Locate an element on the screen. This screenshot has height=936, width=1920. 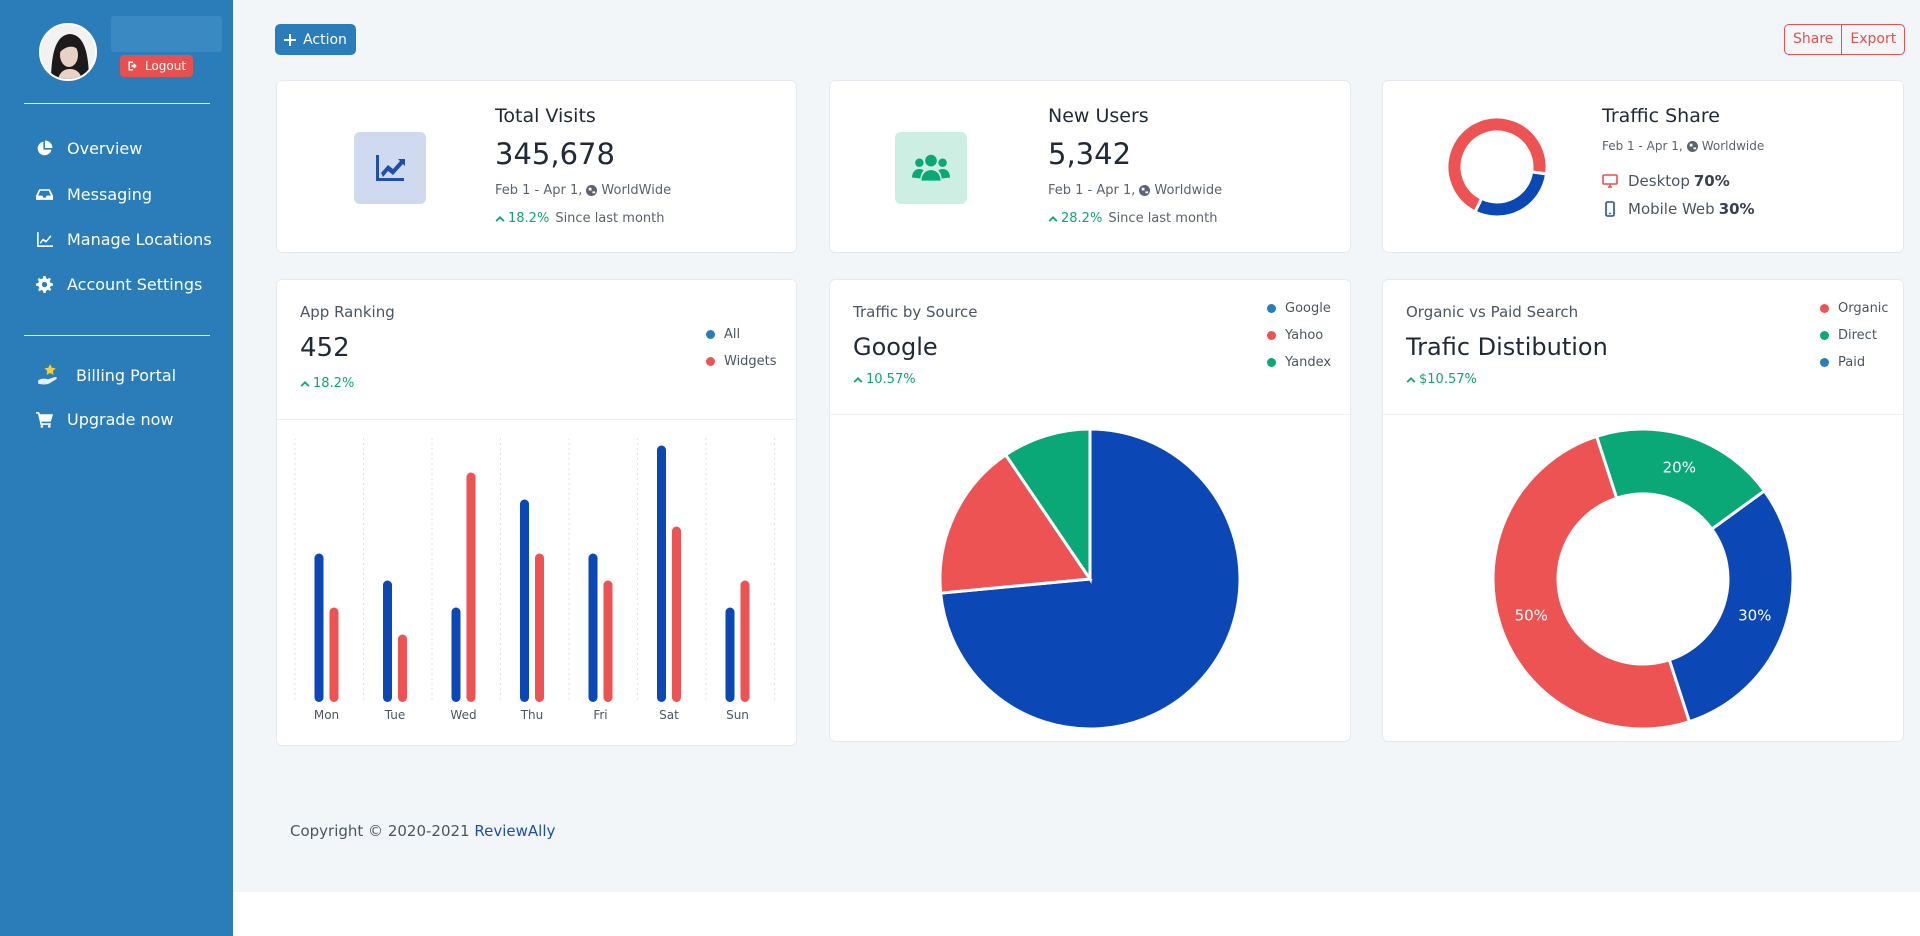
bar-widgets-sat is located at coordinates (676, 614).